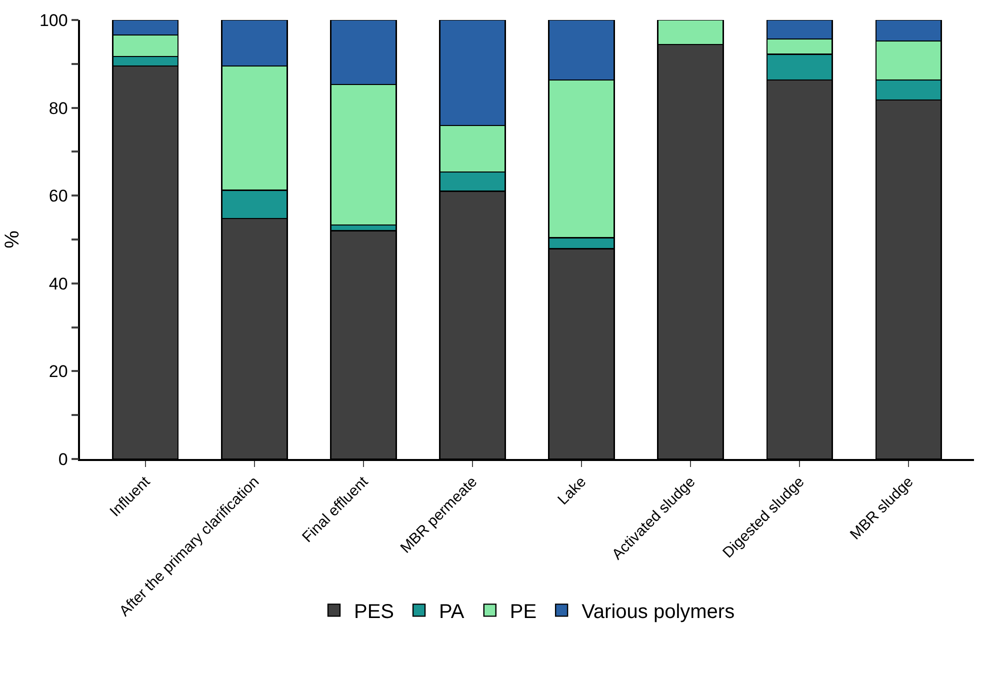  What do you see at coordinates (53, 20) in the screenshot?
I see `y-tick-label: 100` at bounding box center [53, 20].